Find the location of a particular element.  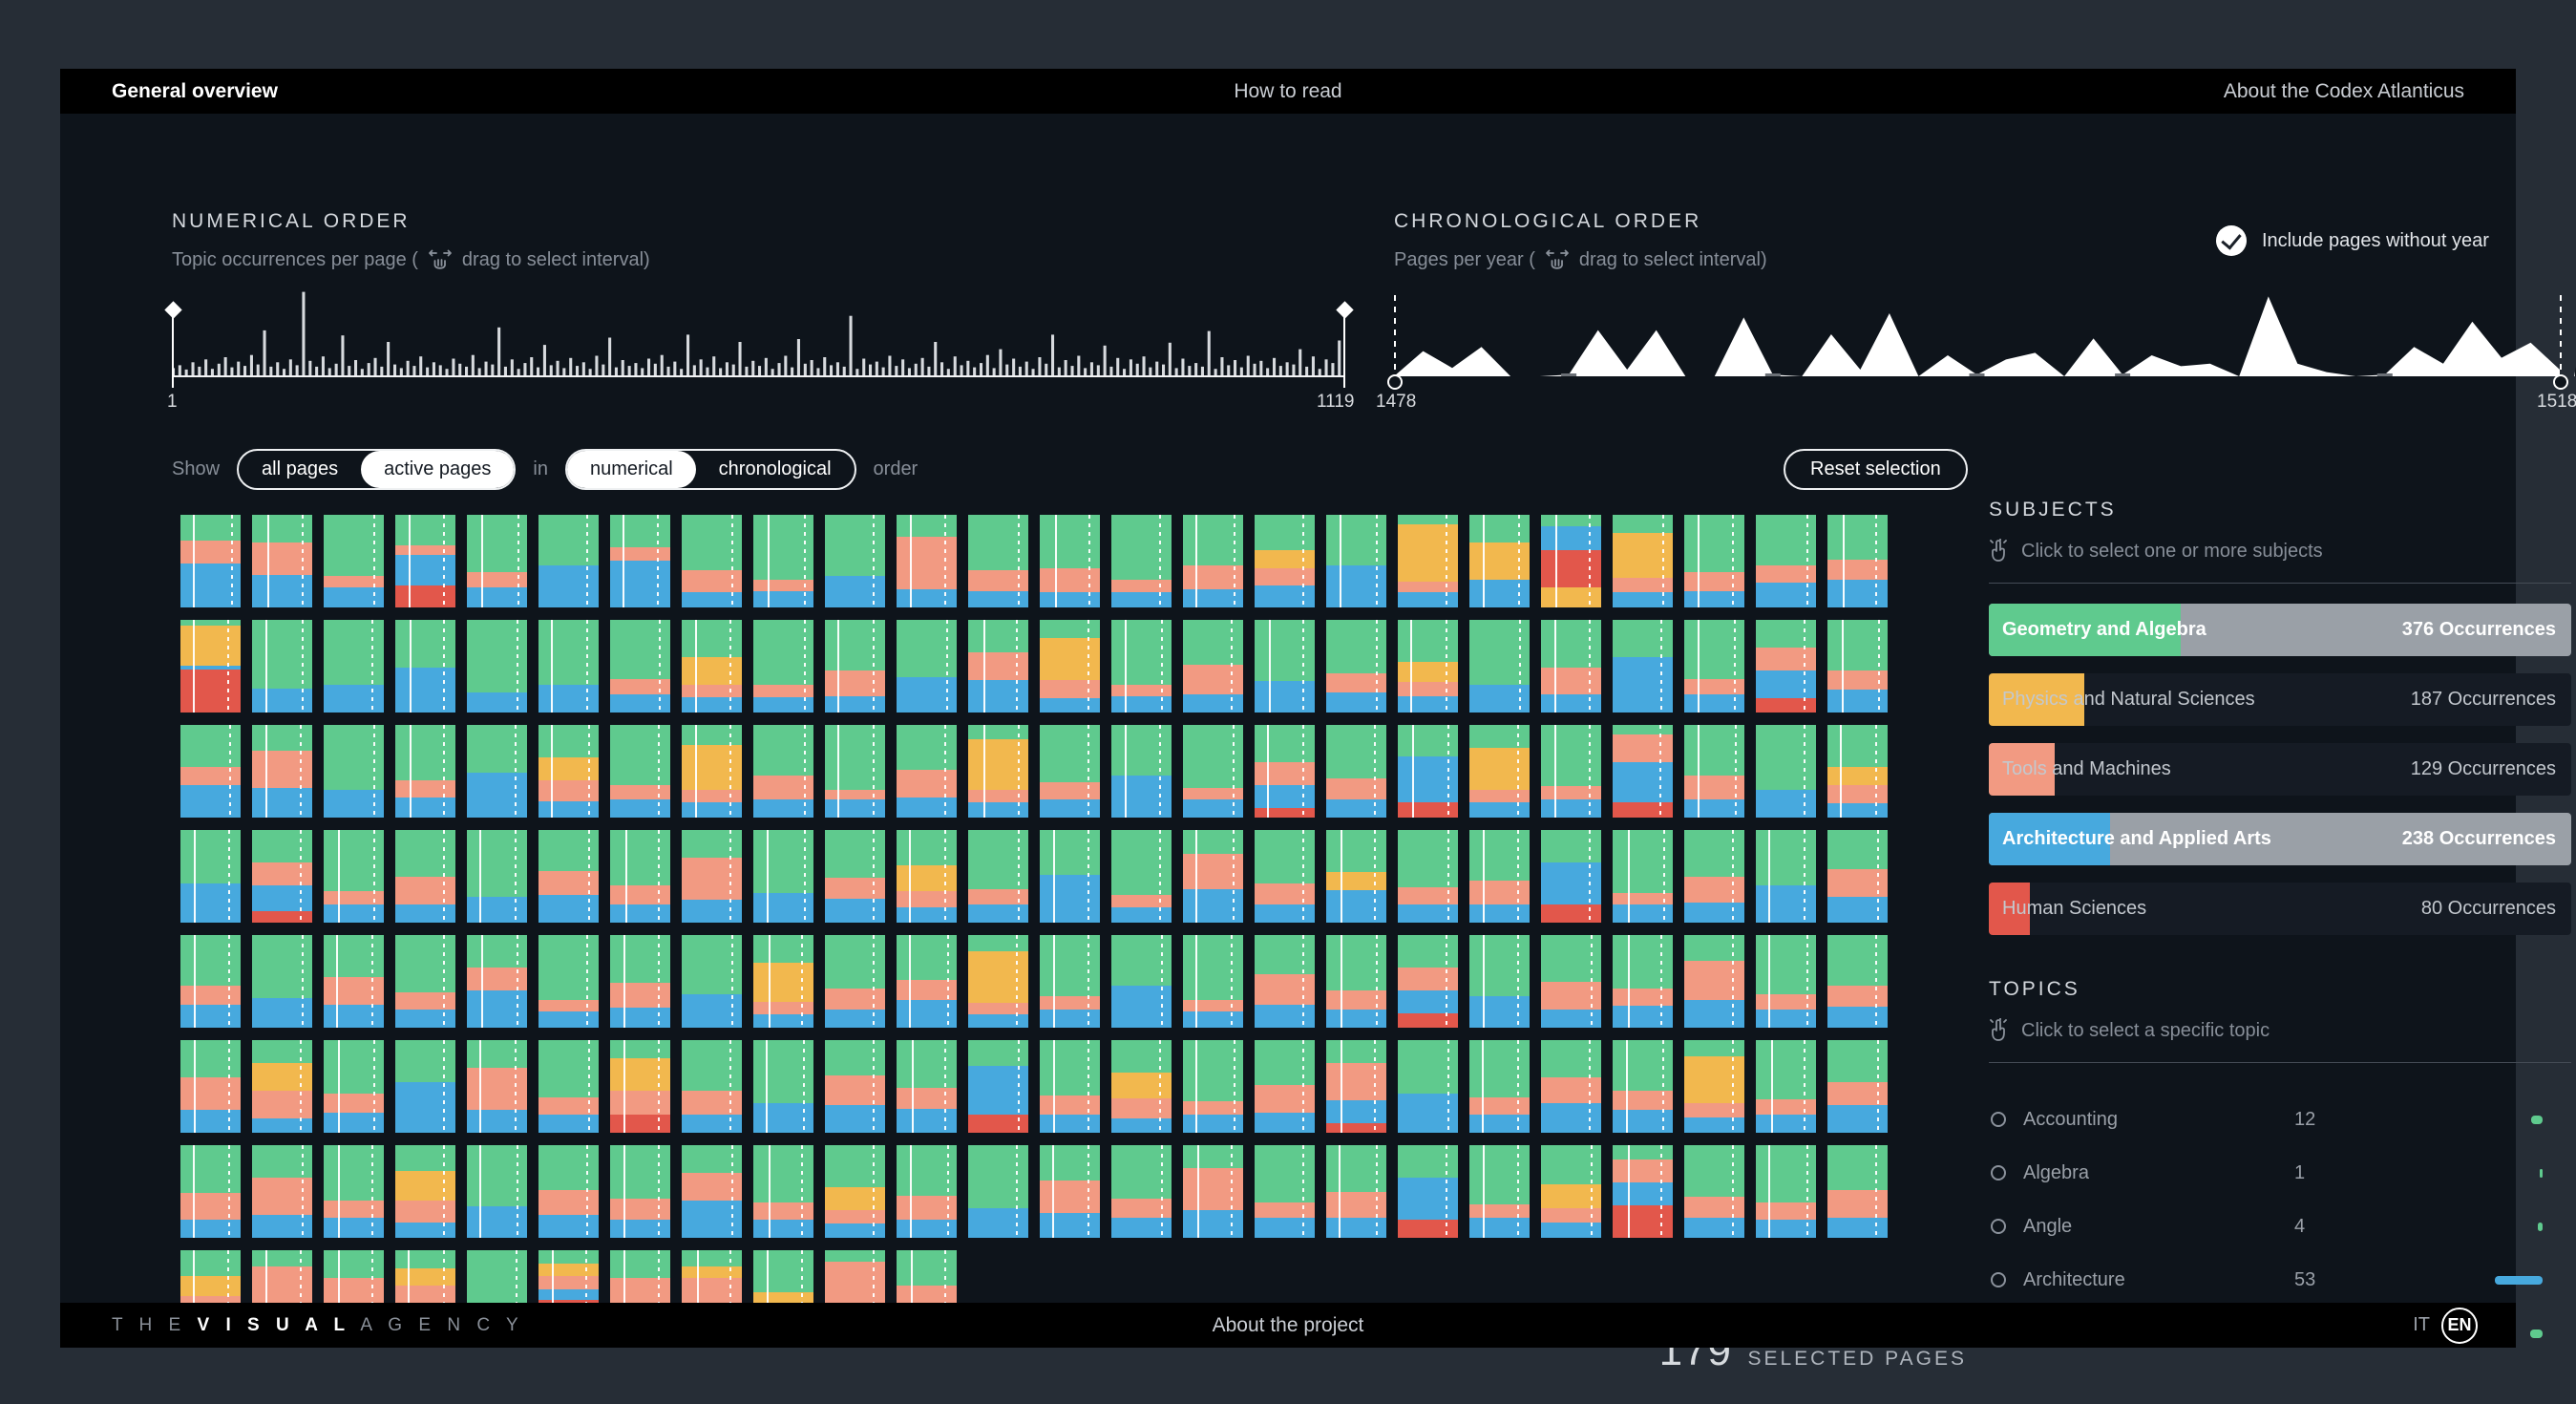

order-chronological: chronological is located at coordinates (775, 468).